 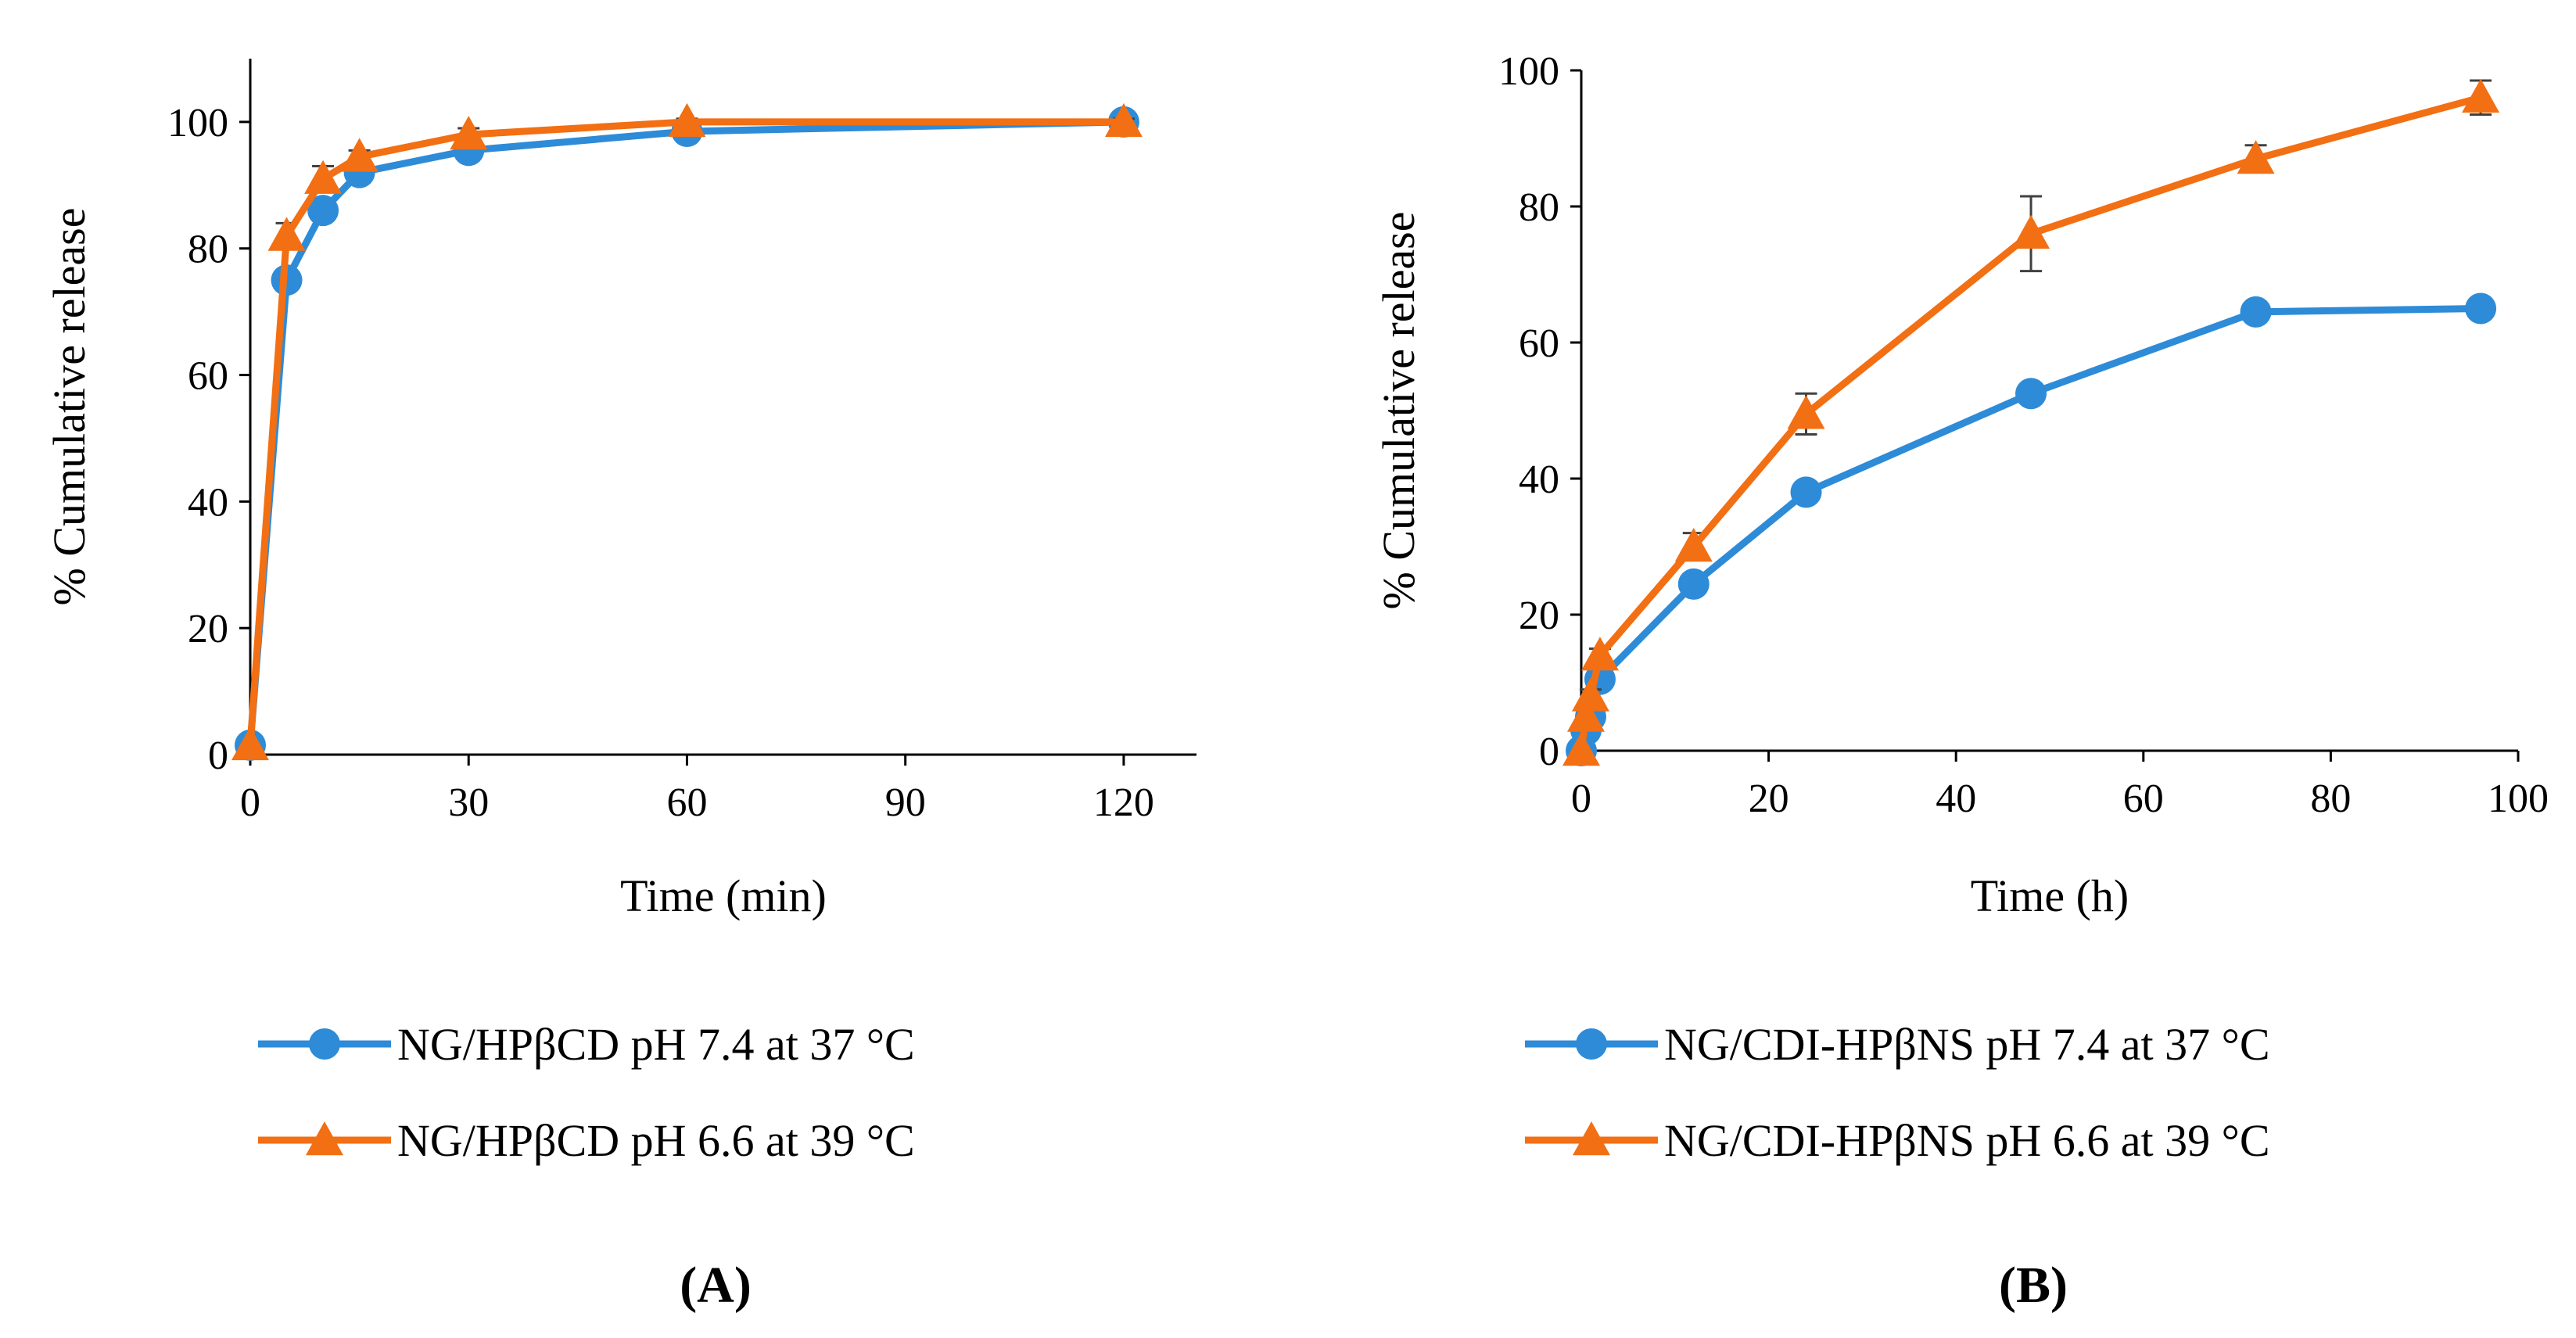 I want to click on panel-b-series-line, so click(x=2029, y=528).